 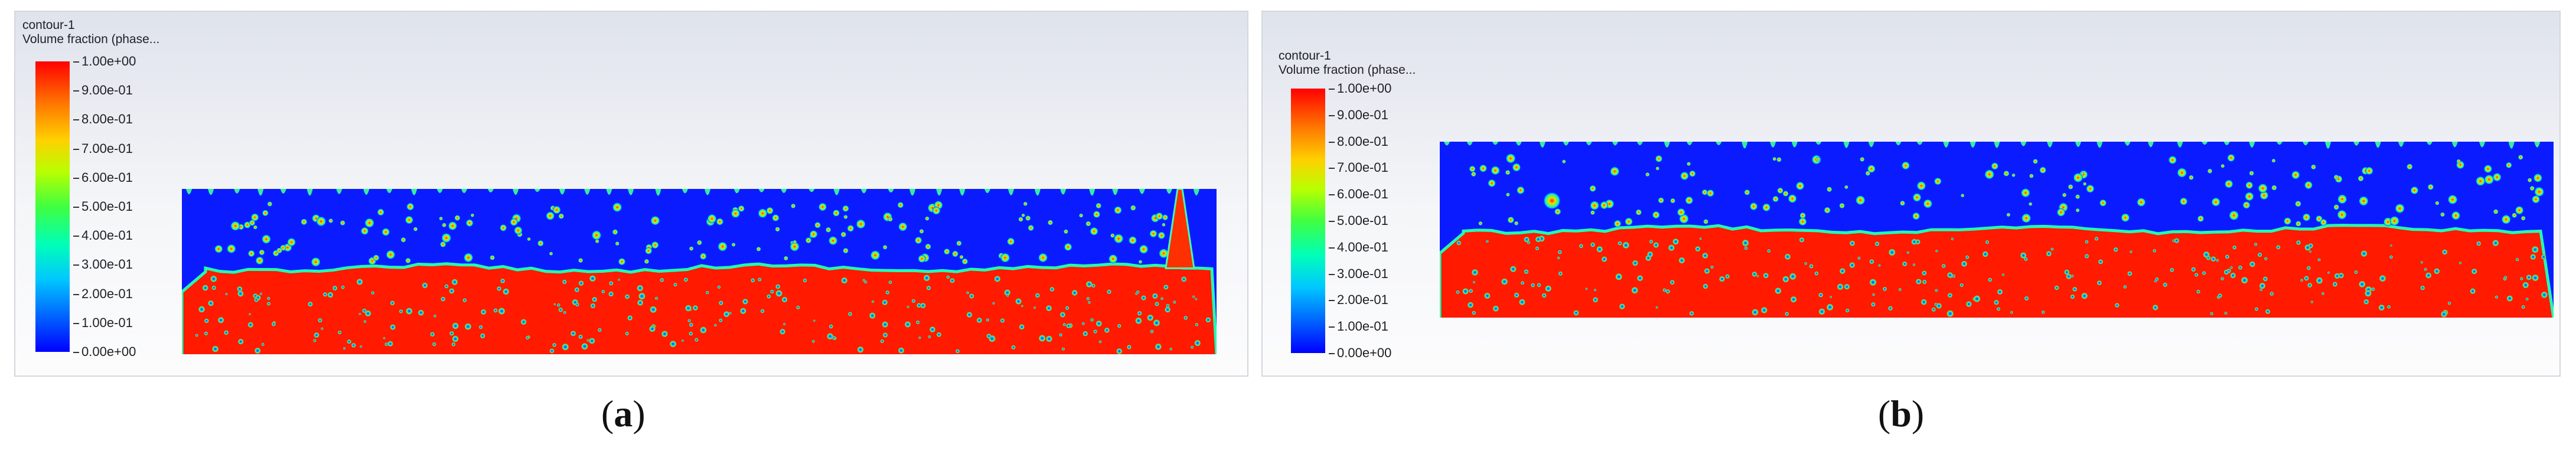 I want to click on volume-fraction-field, so click(x=700, y=271).